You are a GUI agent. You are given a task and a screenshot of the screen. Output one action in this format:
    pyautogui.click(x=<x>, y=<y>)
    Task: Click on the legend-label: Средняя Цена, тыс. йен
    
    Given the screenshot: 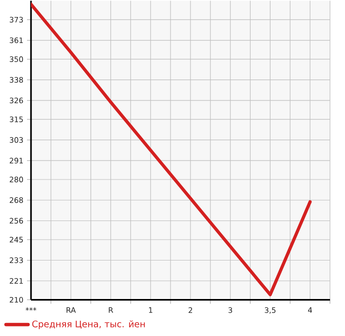 What is the action you would take?
    pyautogui.click(x=88, y=325)
    